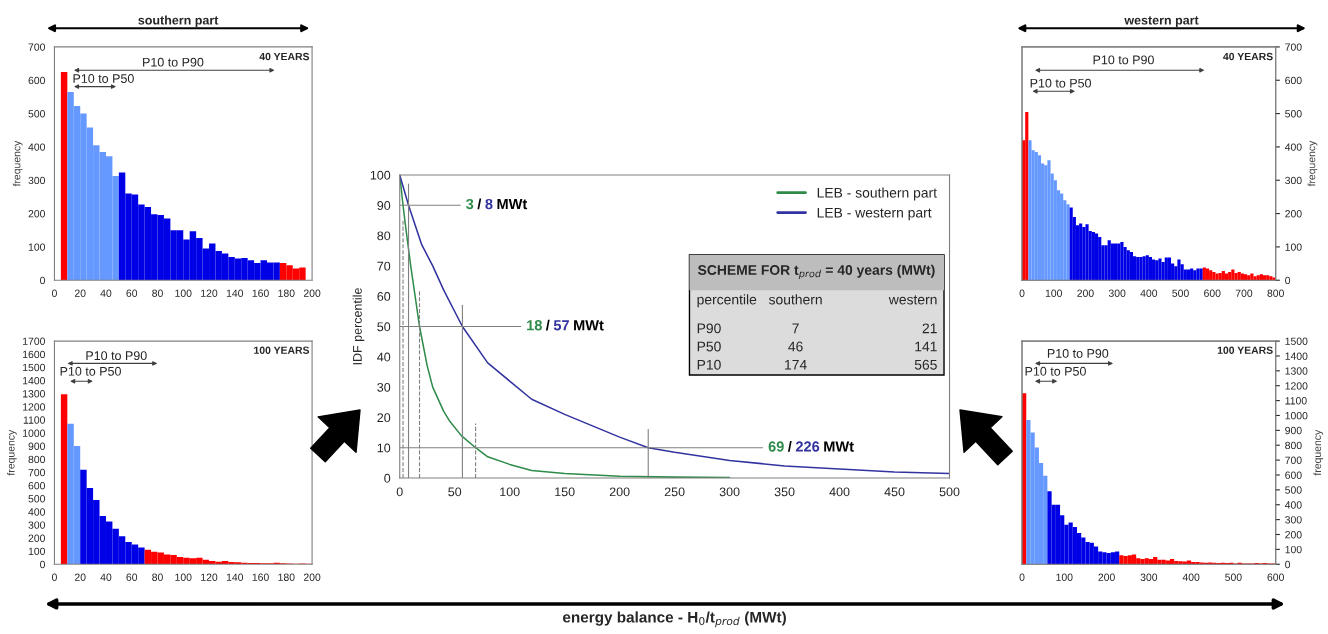 The image size is (1328, 634). What do you see at coordinates (565, 492) in the screenshot?
I see `x-tick-label: 150` at bounding box center [565, 492].